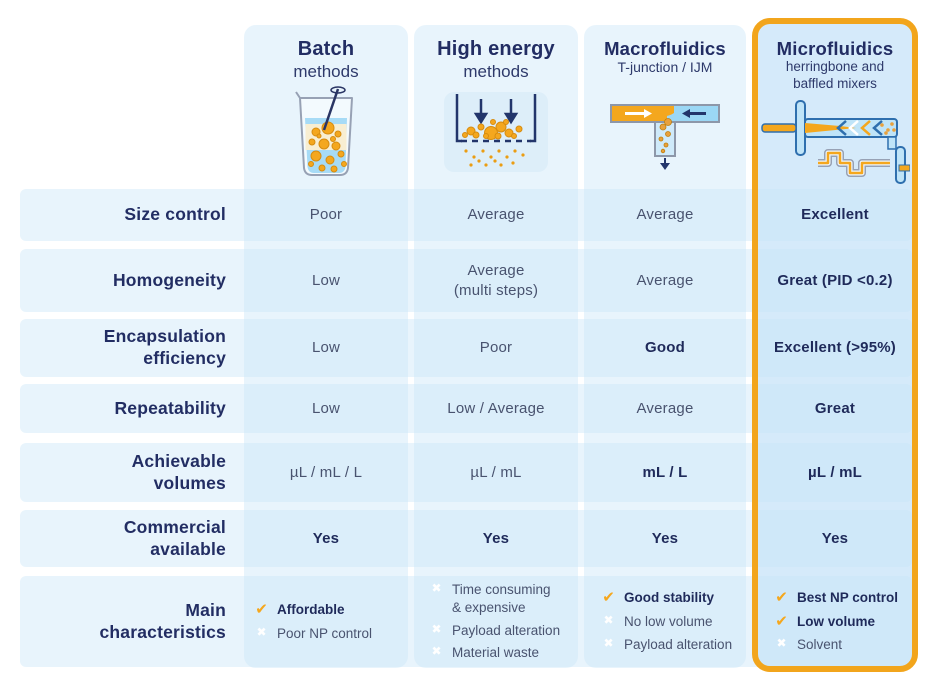 This screenshot has height=694, width=944. Describe the element at coordinates (178, 471) in the screenshot. I see `row-label-text: Achievable volumes` at that location.